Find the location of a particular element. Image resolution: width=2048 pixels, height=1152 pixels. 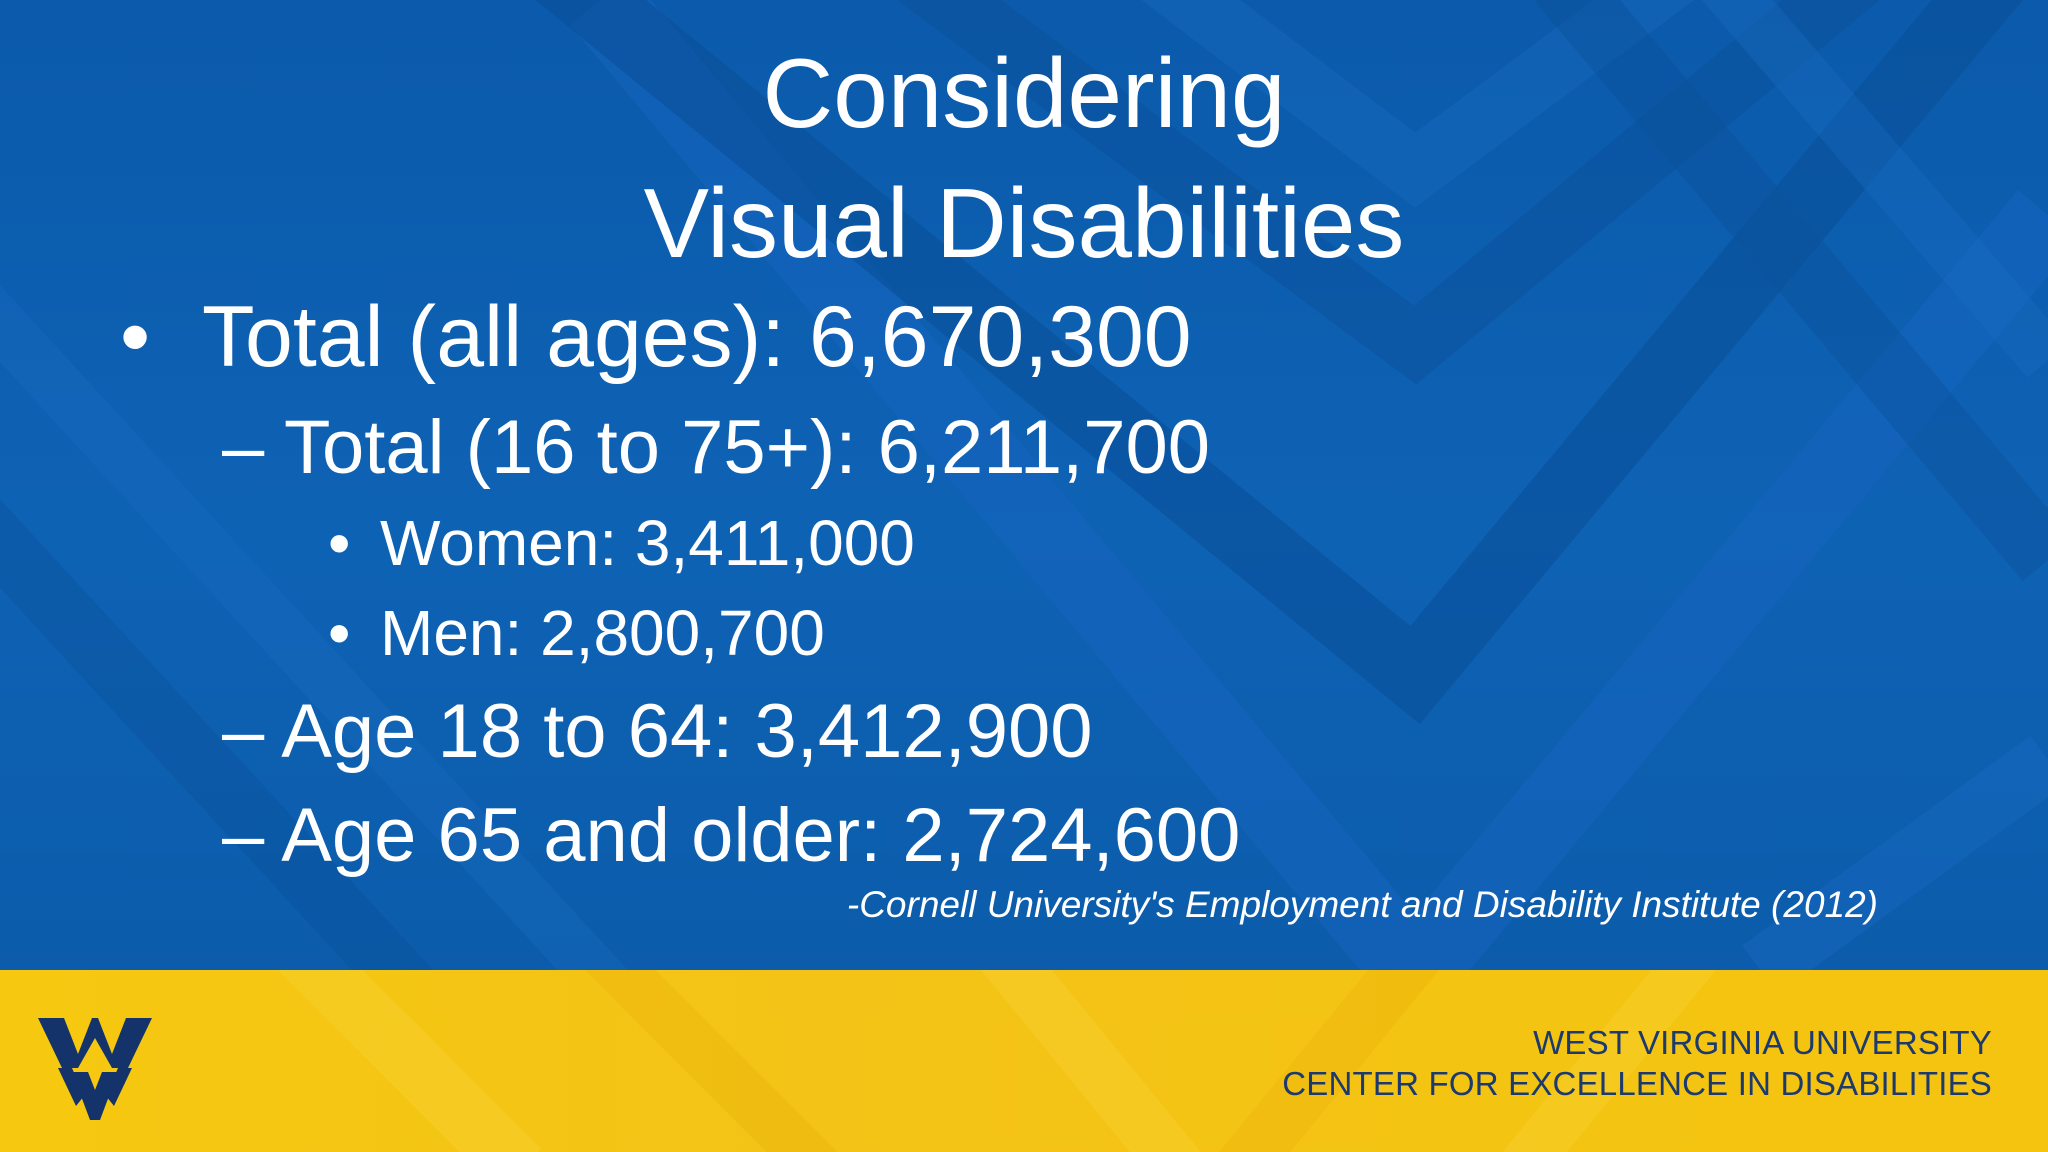

slide-title: Considering Visual Disabilities is located at coordinates (1024, 158).